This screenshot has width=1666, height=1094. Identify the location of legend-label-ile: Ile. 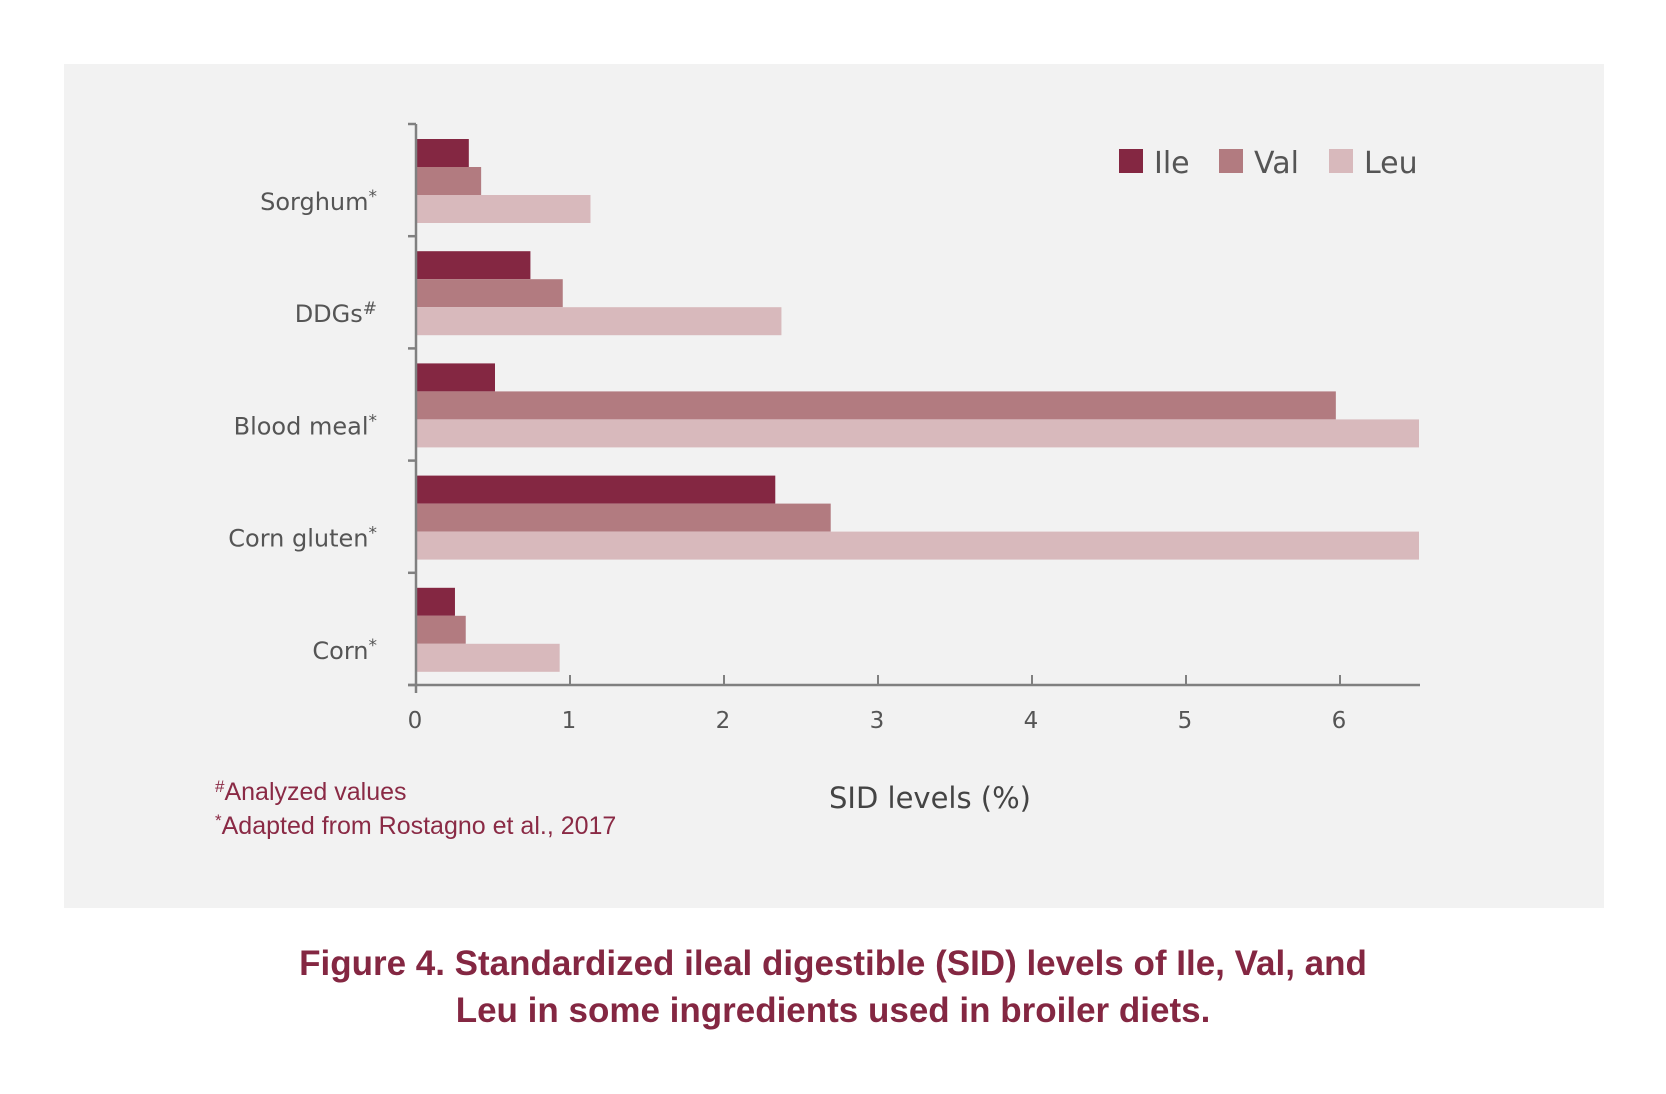
(1172, 163).